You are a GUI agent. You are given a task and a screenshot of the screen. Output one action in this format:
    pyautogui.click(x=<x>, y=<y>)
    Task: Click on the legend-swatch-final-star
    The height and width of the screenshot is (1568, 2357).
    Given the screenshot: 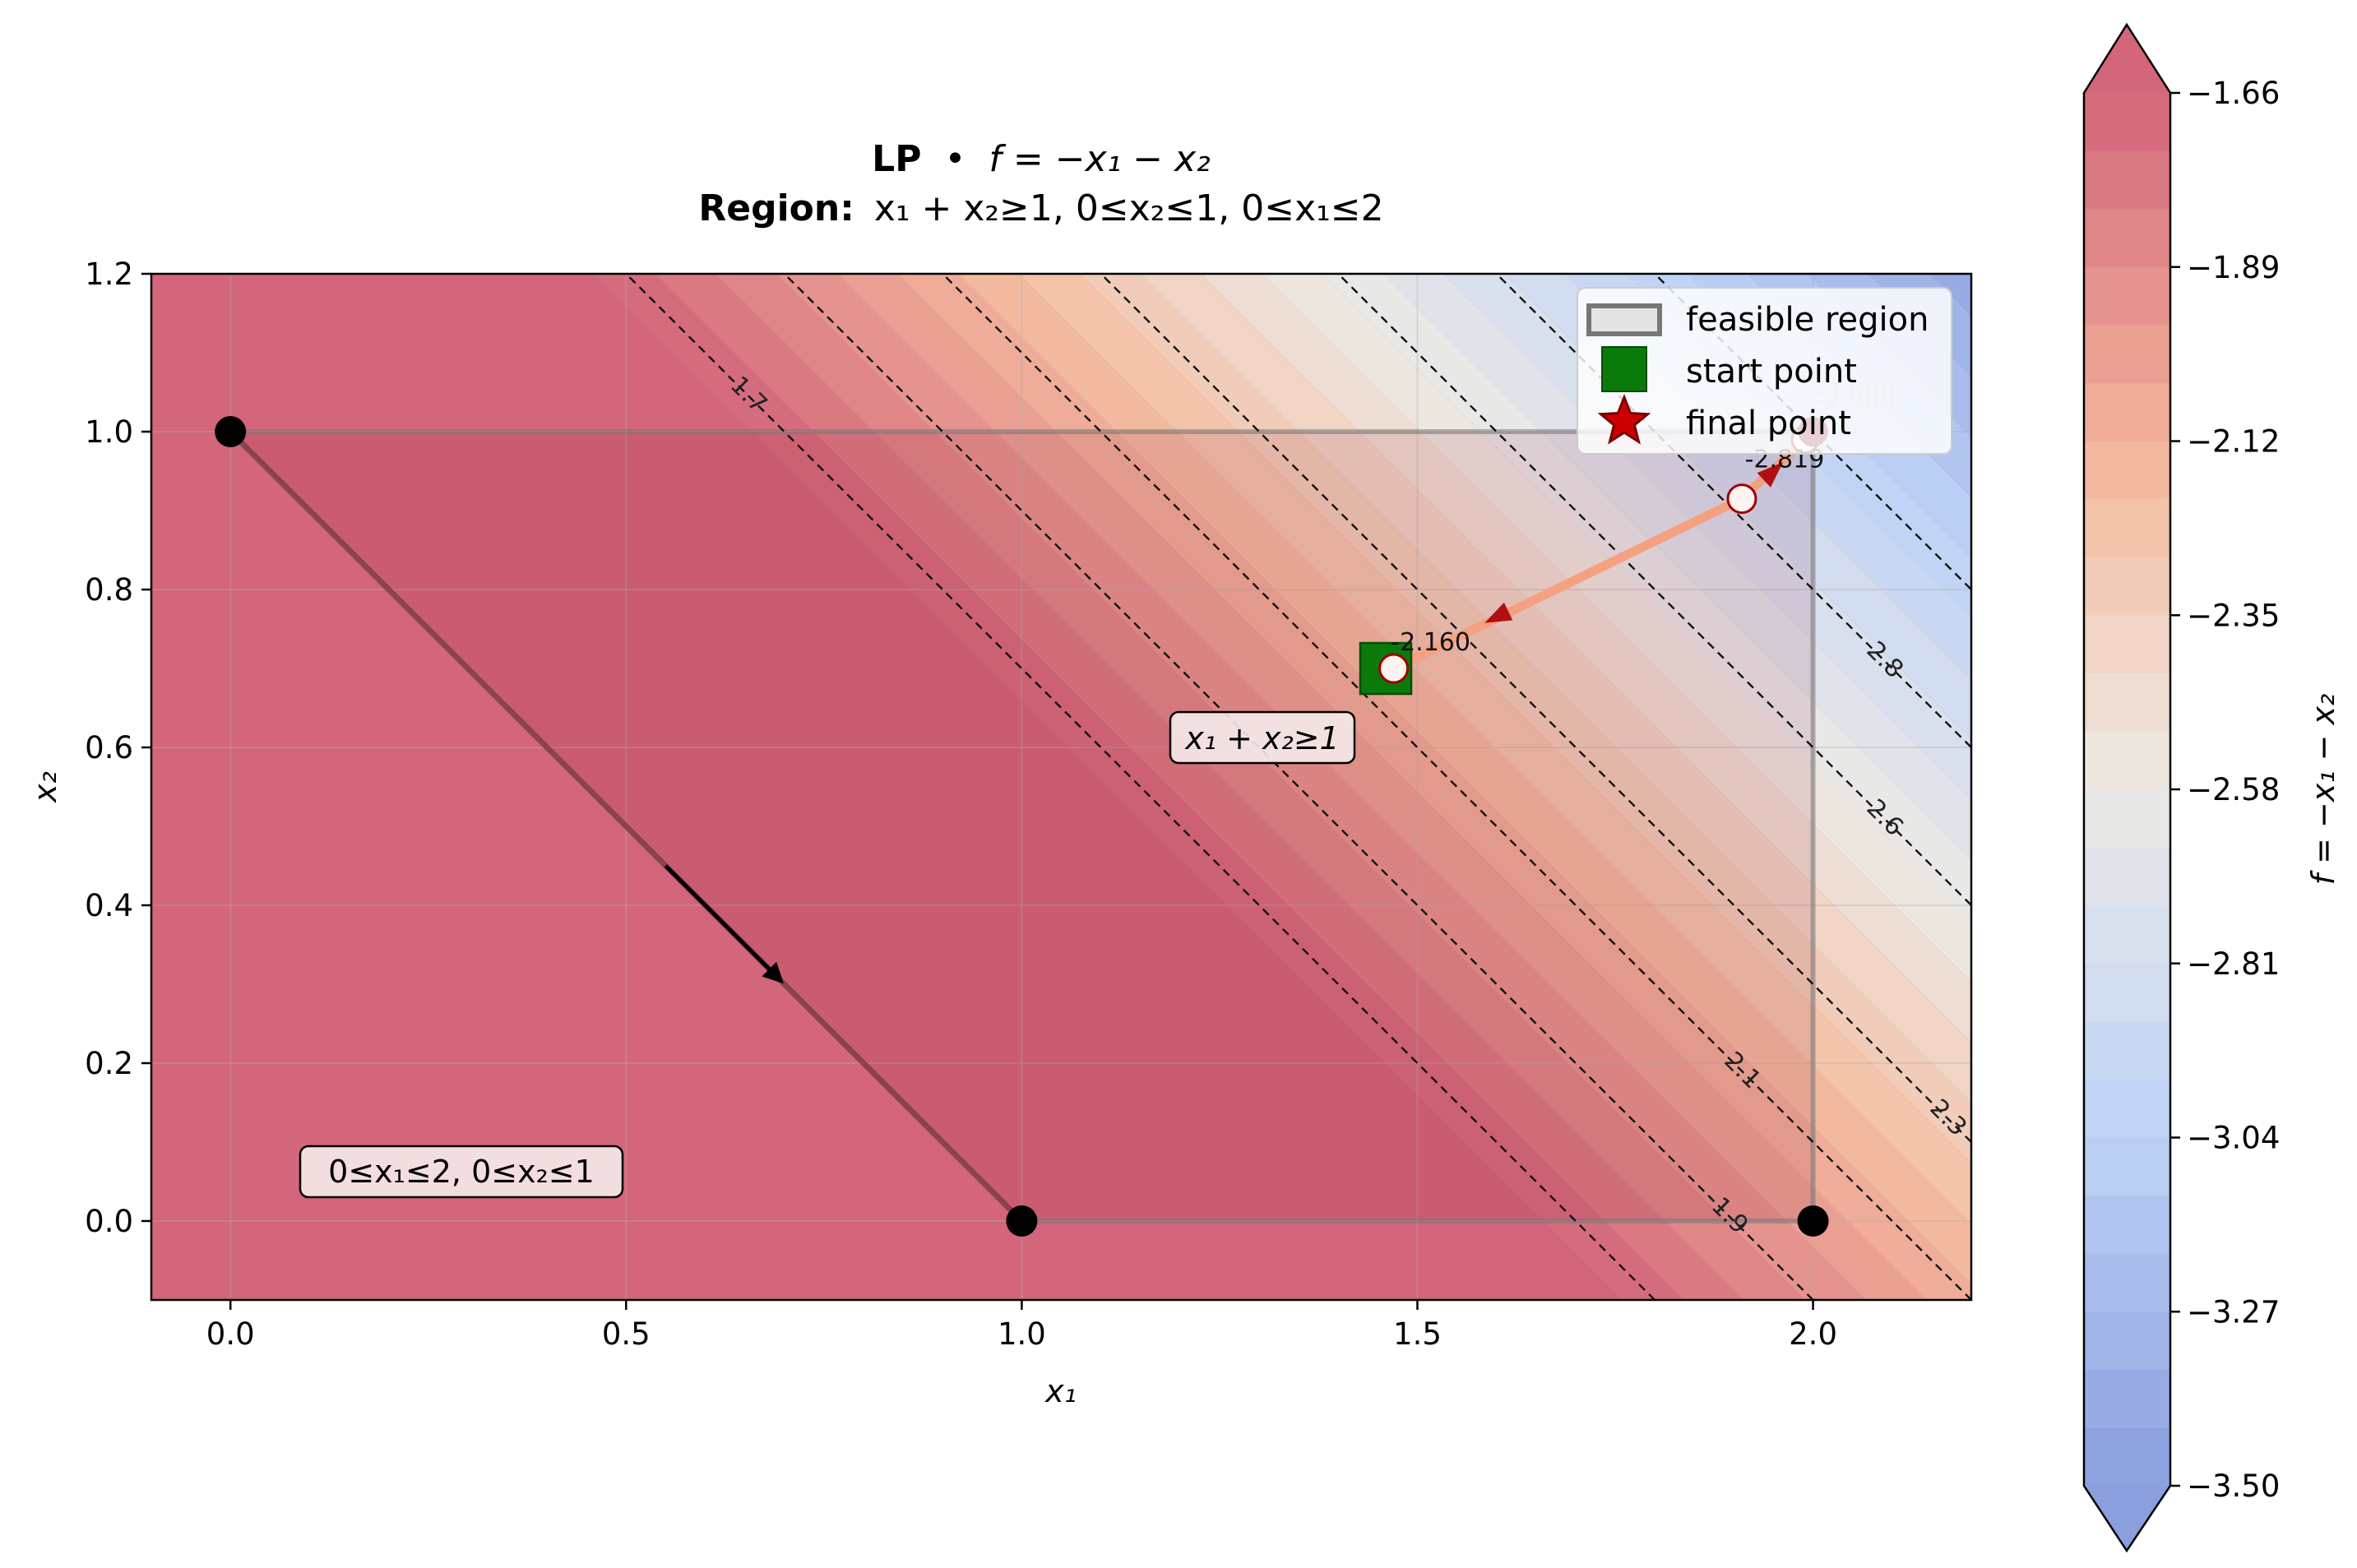 What is the action you would take?
    pyautogui.click(x=1624, y=419)
    